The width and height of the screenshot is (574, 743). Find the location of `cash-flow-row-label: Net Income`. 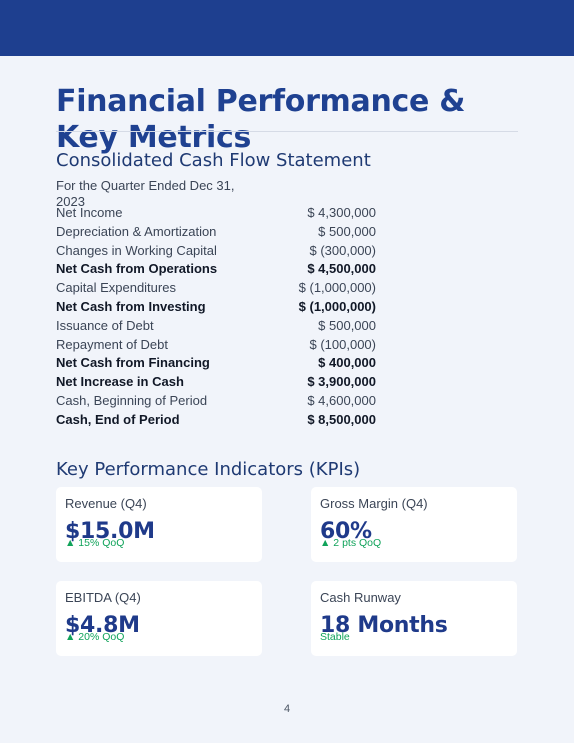

cash-flow-row-label: Net Income is located at coordinates (89, 212).